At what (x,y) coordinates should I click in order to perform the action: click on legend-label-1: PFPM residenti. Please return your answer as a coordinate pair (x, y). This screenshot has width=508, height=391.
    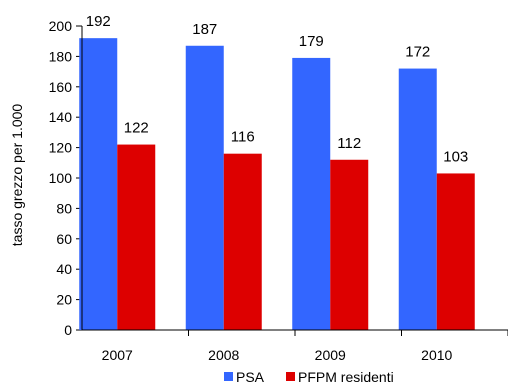
    Looking at the image, I should click on (346, 377).